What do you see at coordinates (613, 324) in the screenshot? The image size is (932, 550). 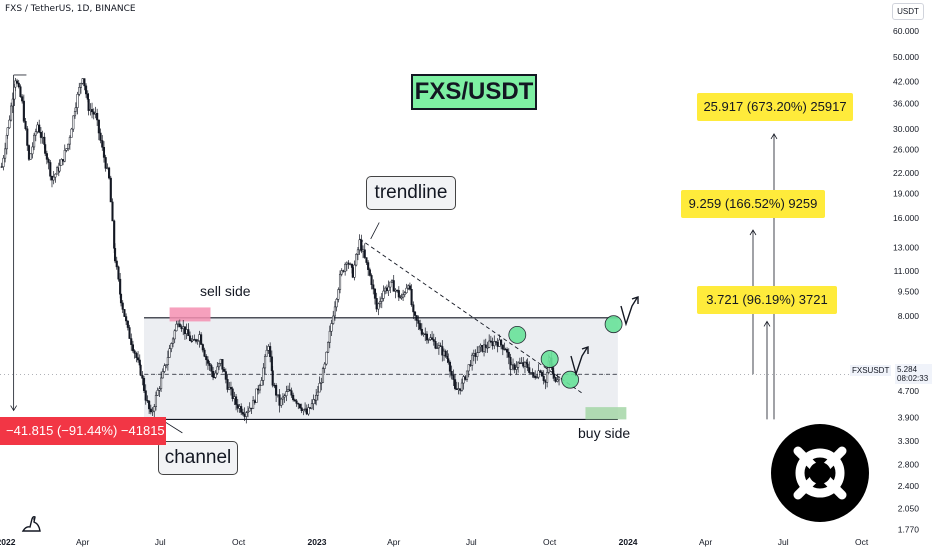 I see `signal-marker` at bounding box center [613, 324].